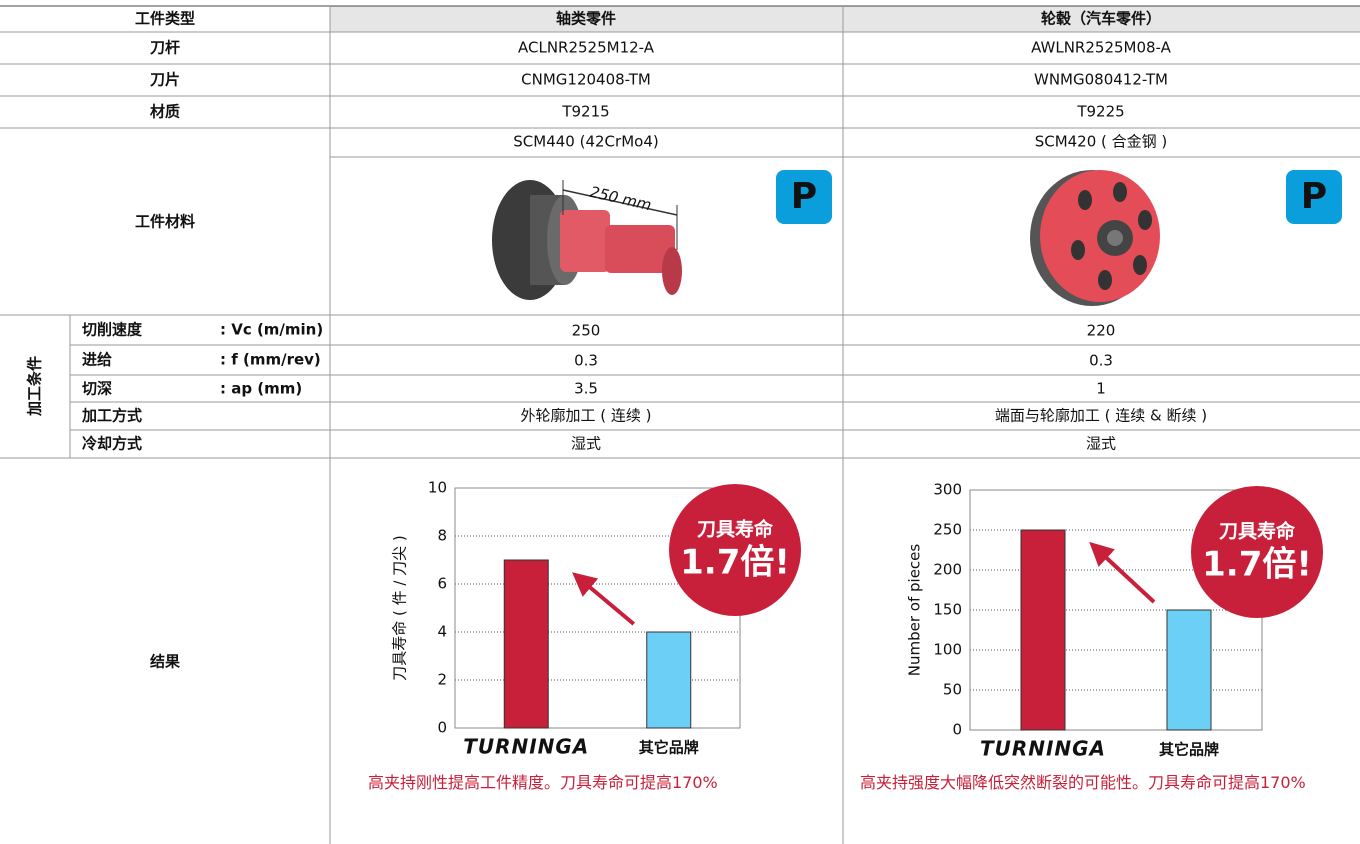  What do you see at coordinates (947, 490) in the screenshot?
I see `y-tick-label: 300` at bounding box center [947, 490].